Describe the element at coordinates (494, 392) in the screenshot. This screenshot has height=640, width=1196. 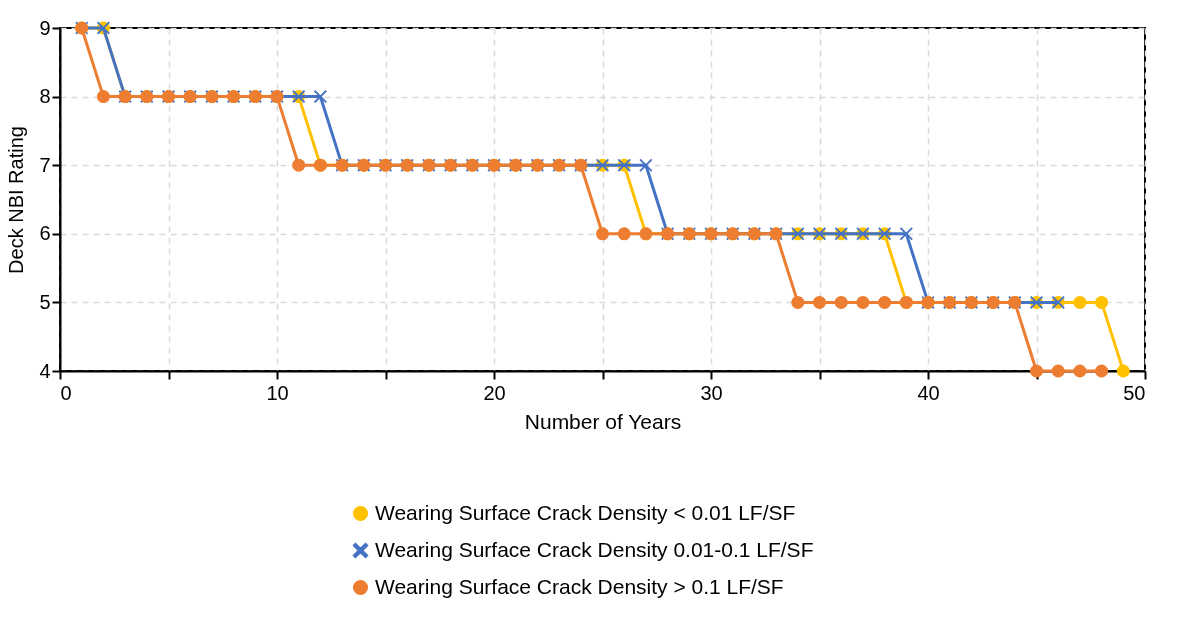
I see `x-tick-label: 20` at that location.